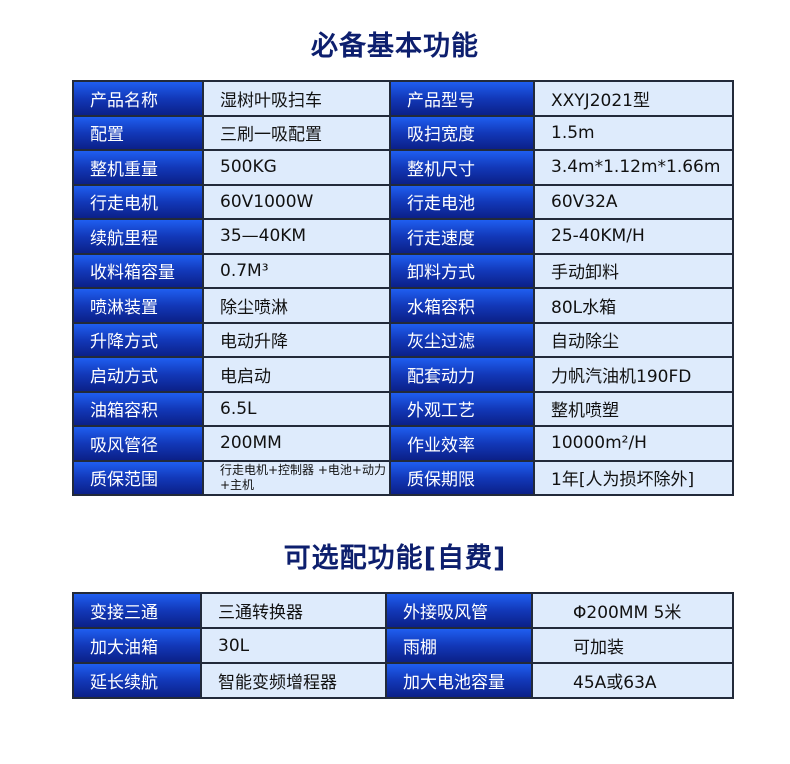 The image size is (790, 764). Describe the element at coordinates (633, 167) in the screenshot. I see `spec-value: 3.4m*1.12m*1.66m` at that location.